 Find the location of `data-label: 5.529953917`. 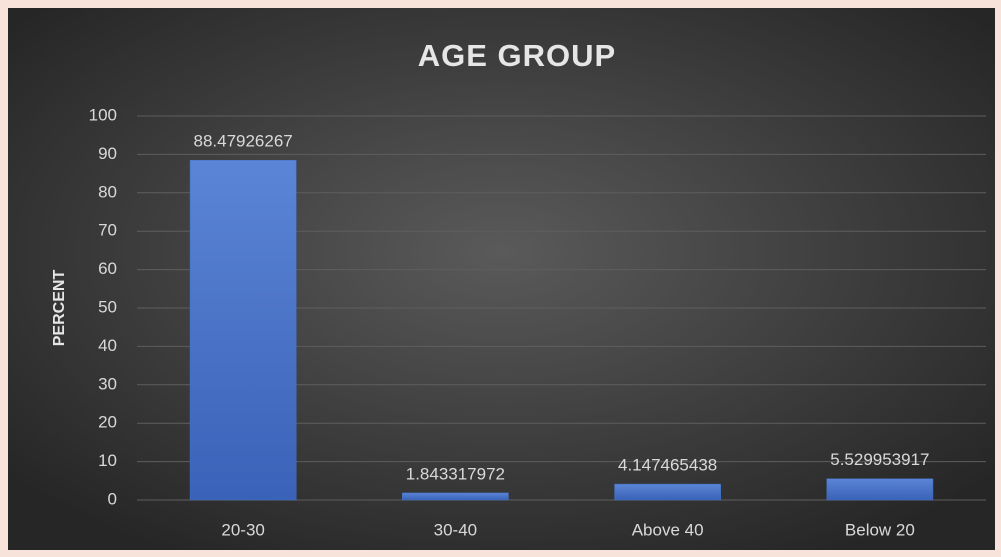

data-label: 5.529953917 is located at coordinates (879, 459).